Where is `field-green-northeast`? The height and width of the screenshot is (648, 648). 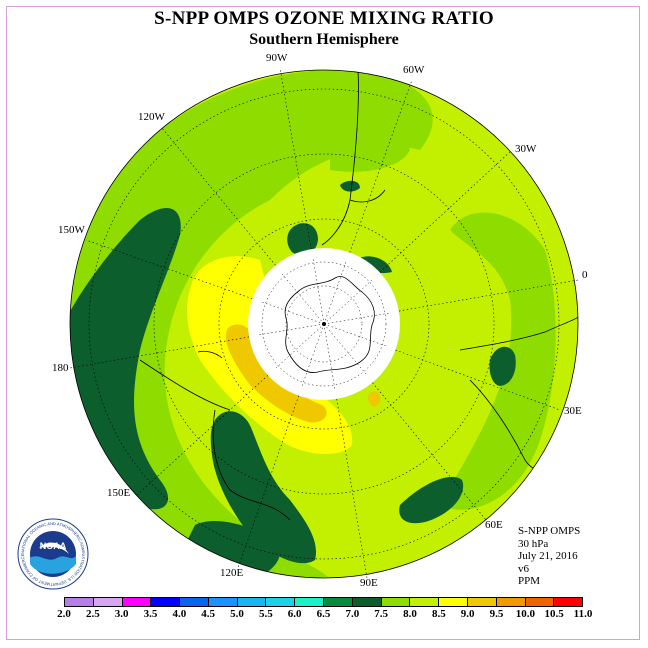
field-green-northeast is located at coordinates (370, 151).